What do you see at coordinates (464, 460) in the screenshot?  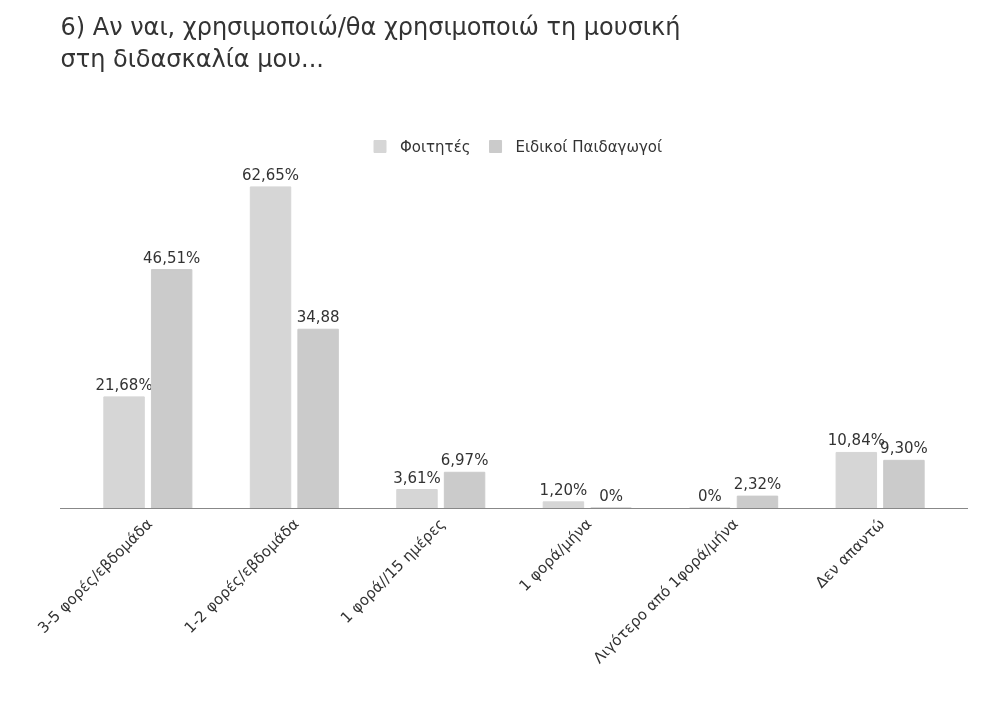 I see `data-label: 6,97%` at bounding box center [464, 460].